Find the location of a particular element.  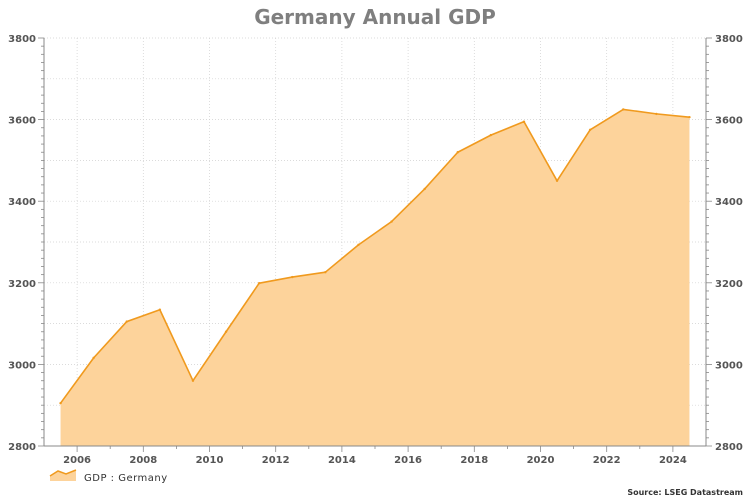

y-tick-label-left: 3400 is located at coordinates (22, 202).